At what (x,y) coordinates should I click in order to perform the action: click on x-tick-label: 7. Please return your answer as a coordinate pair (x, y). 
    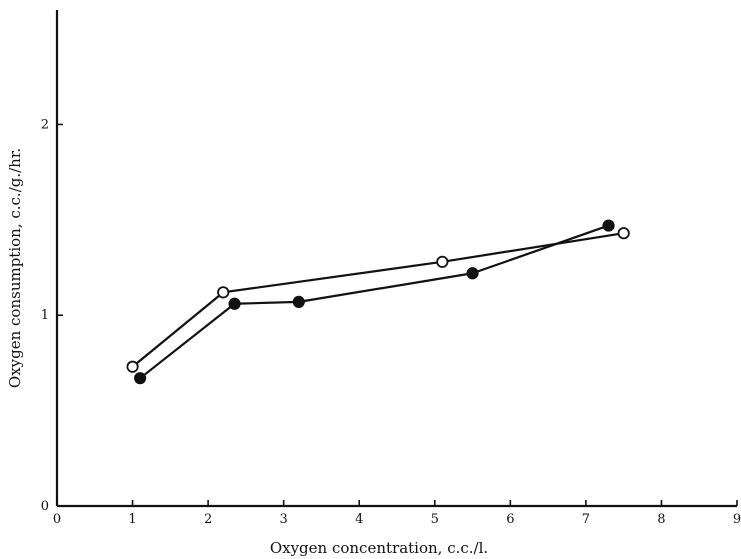
    Looking at the image, I should click on (586, 519).